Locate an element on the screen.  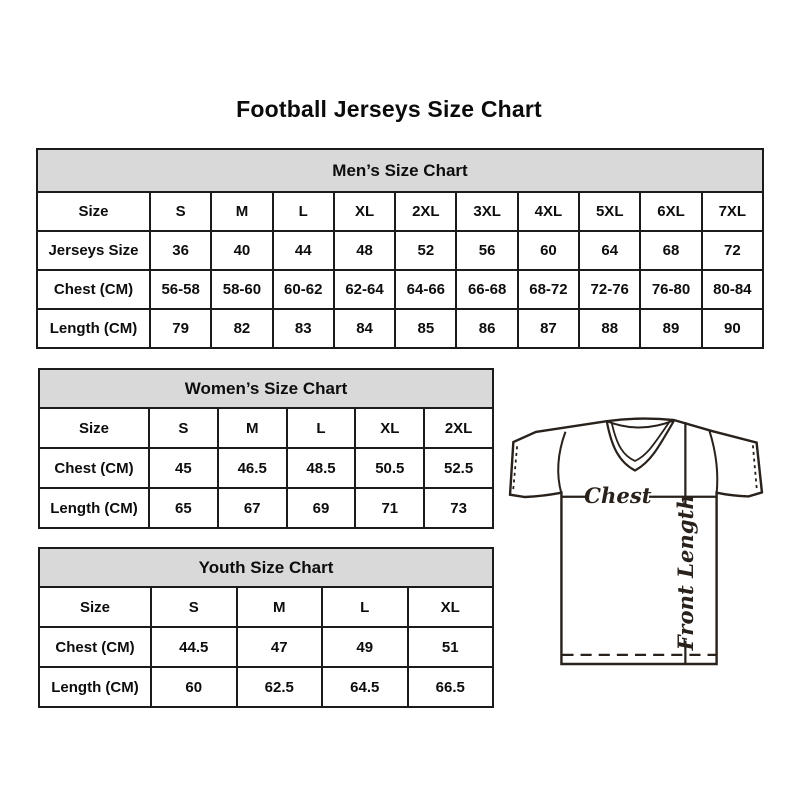
size-value-cell: 65 is located at coordinates (183, 508).